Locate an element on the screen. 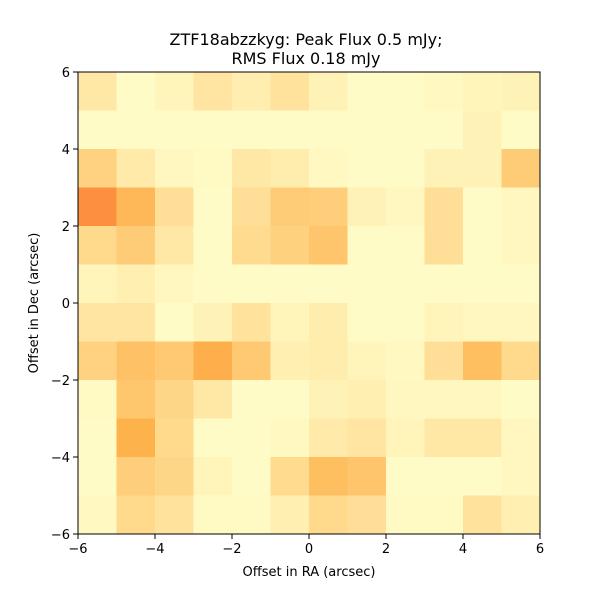 This screenshot has width=600, height=605. y-axis-label: Offset in Dec (arcsec) is located at coordinates (34, 303).